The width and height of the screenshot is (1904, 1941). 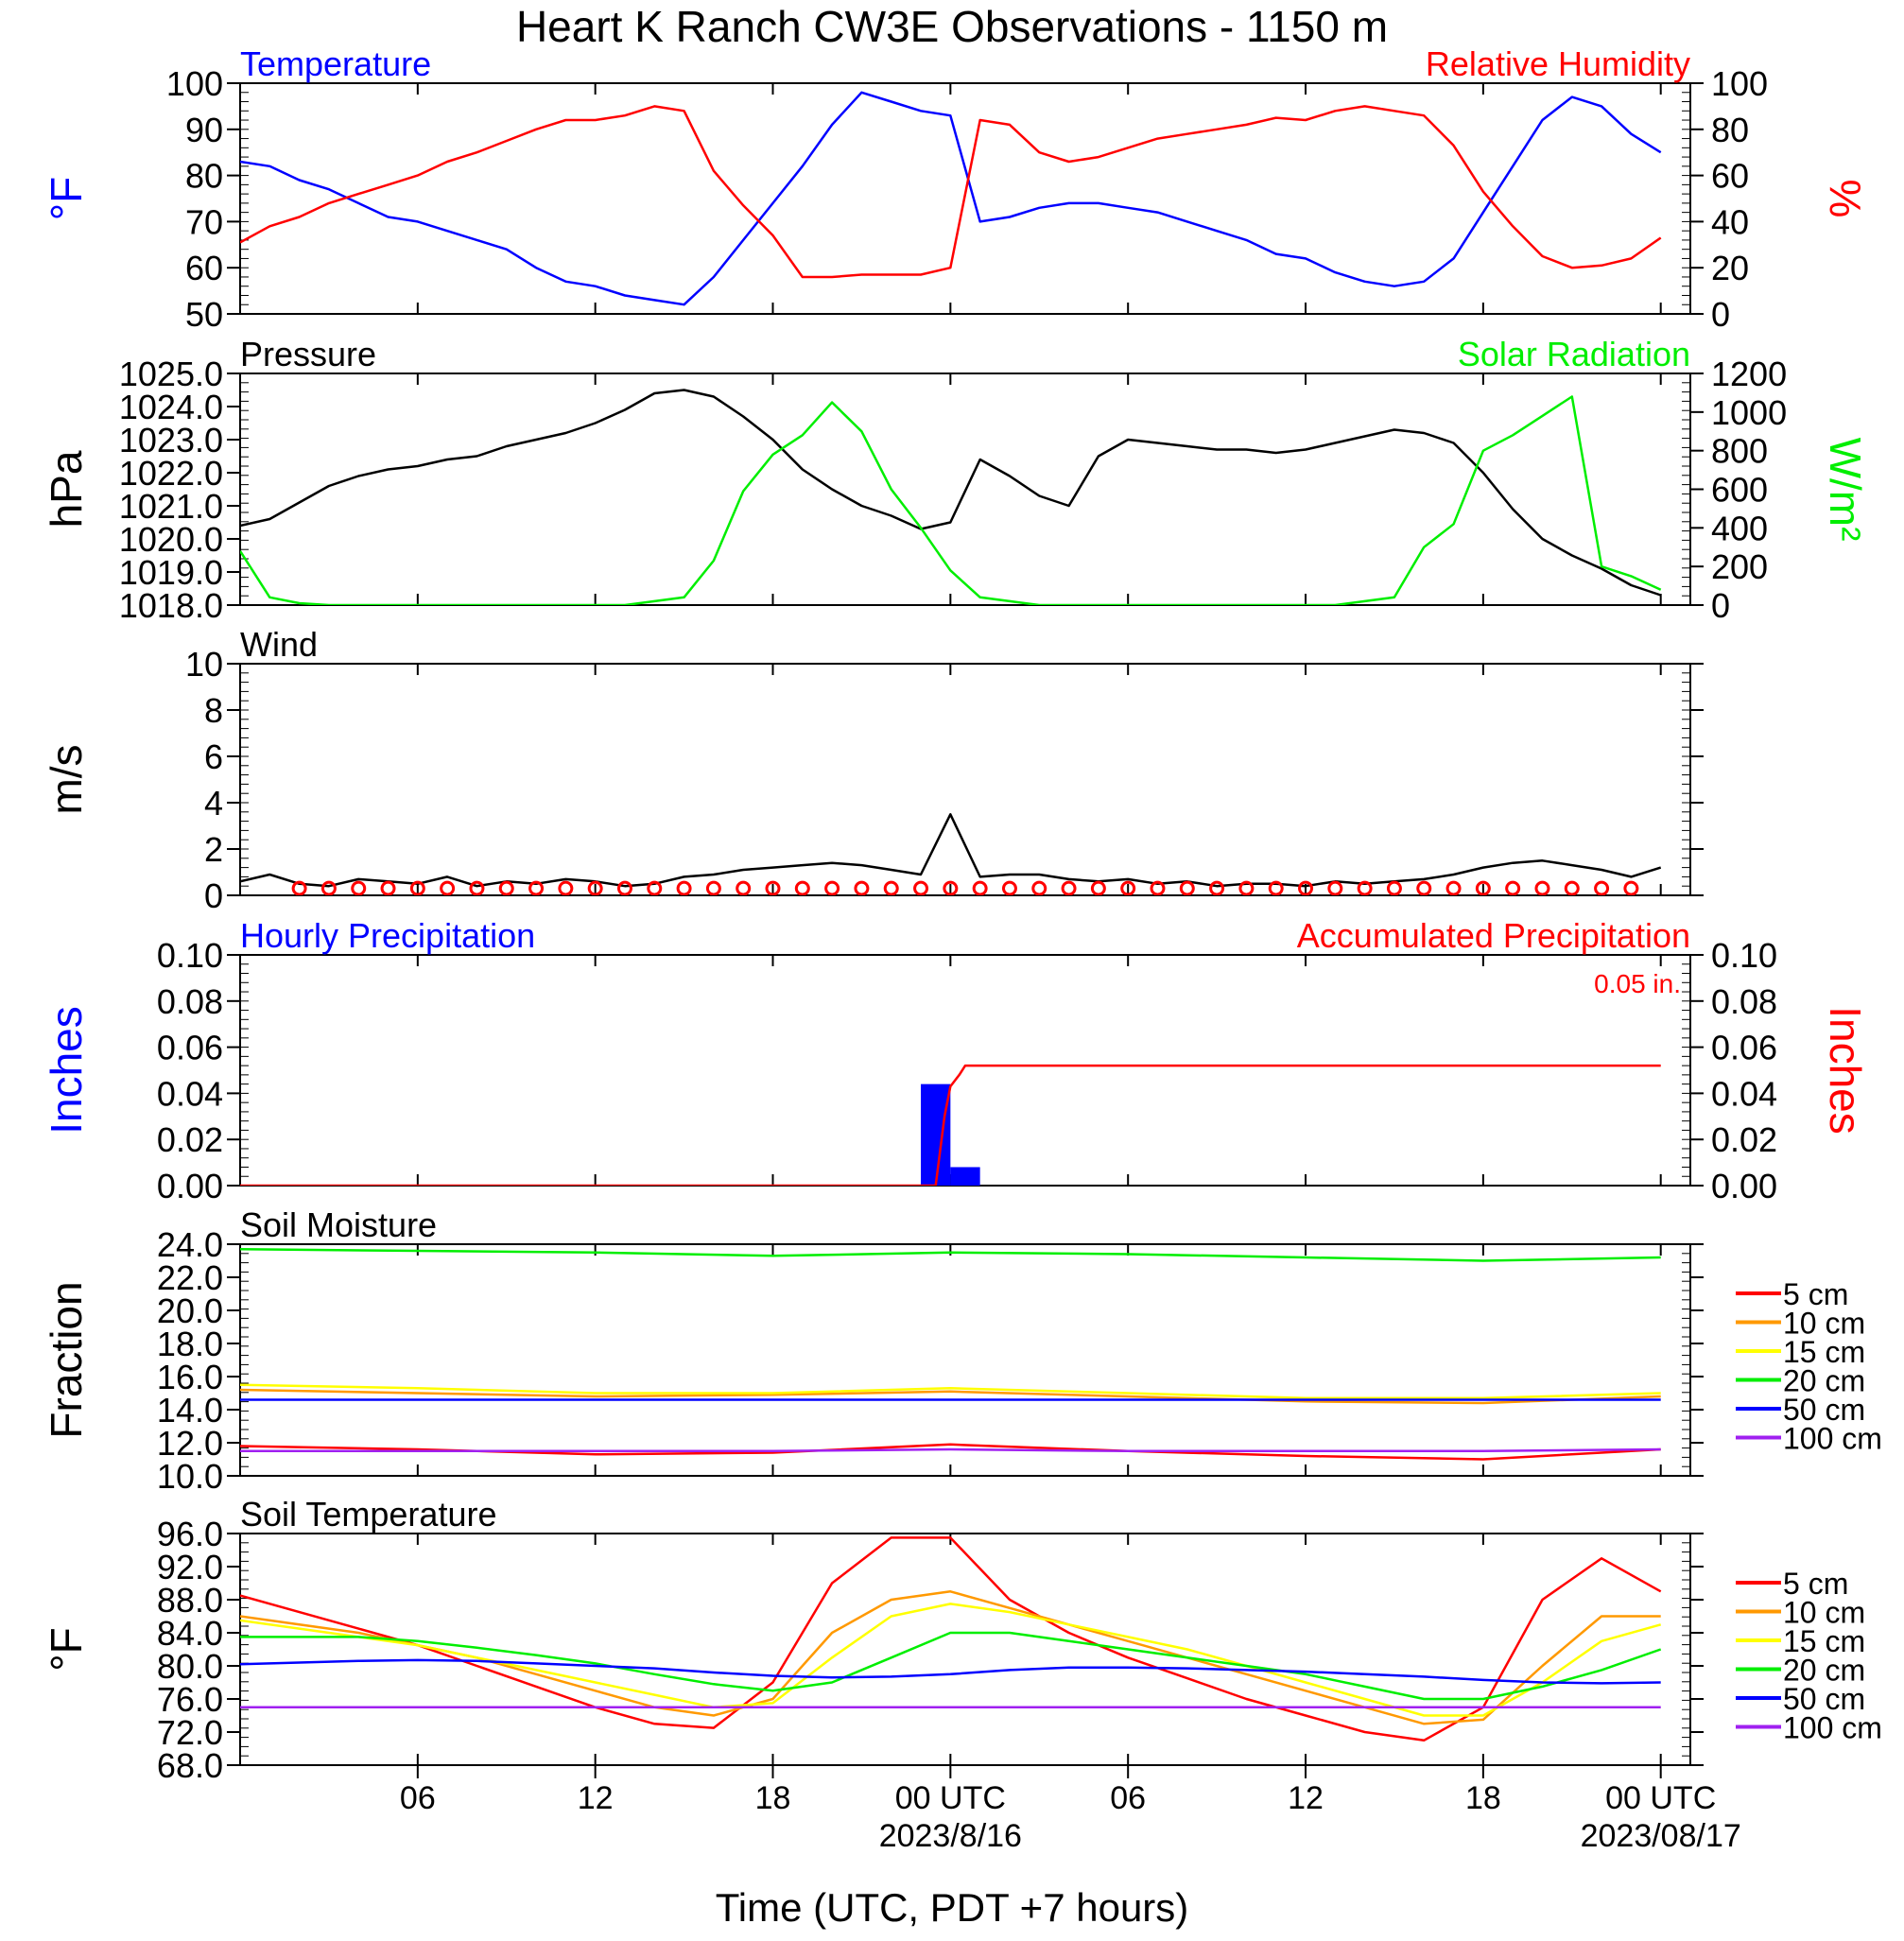 I want to click on y-tick-label: 88.0, so click(x=190, y=1601).